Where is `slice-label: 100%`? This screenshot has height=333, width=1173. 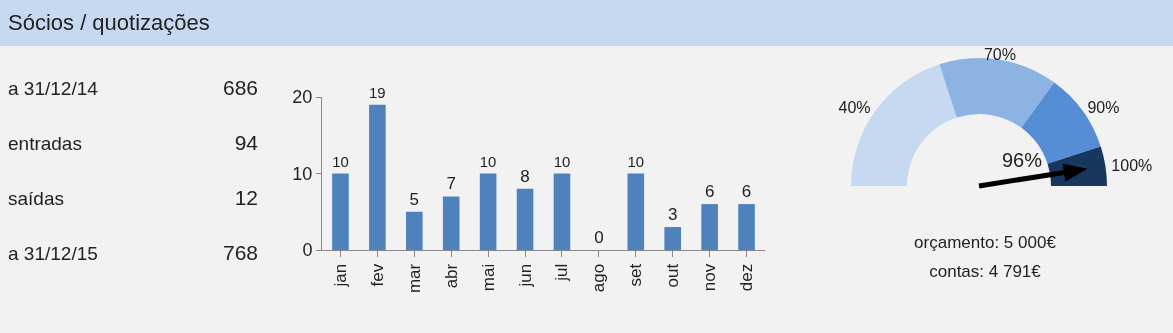
slice-label: 100% is located at coordinates (1132, 166).